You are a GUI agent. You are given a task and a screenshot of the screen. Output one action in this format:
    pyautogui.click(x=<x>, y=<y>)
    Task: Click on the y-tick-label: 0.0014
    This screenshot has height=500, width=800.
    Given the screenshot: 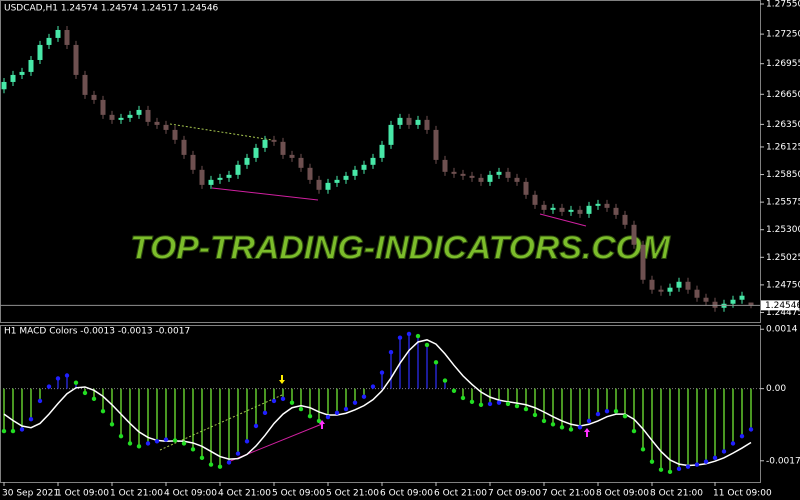 What is the action you would take?
    pyautogui.click(x=782, y=330)
    